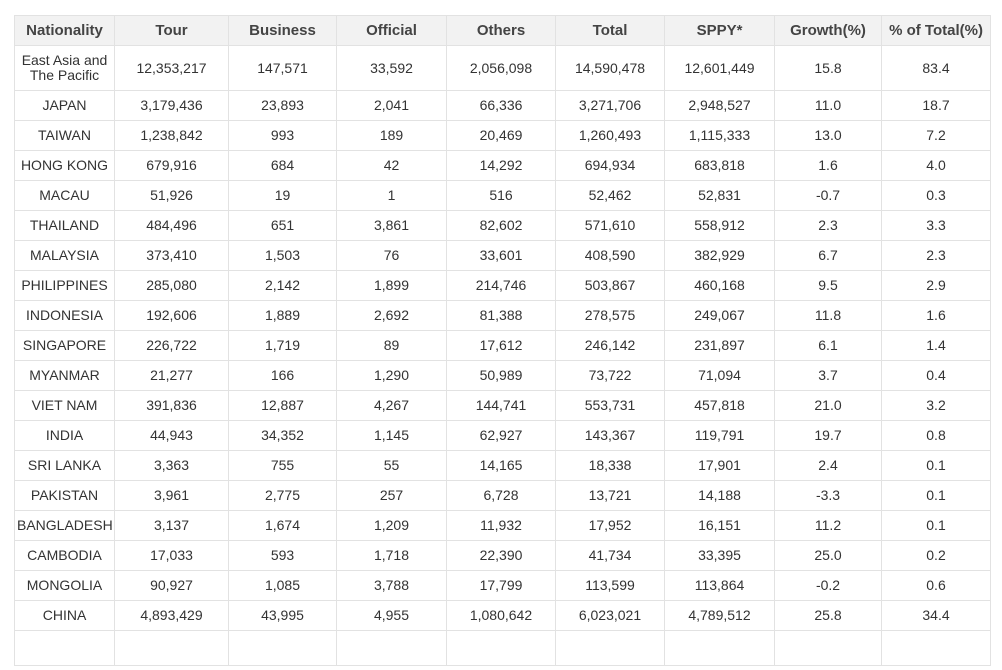 This screenshot has height=670, width=1002. I want to click on table-cell: 3.7, so click(828, 375).